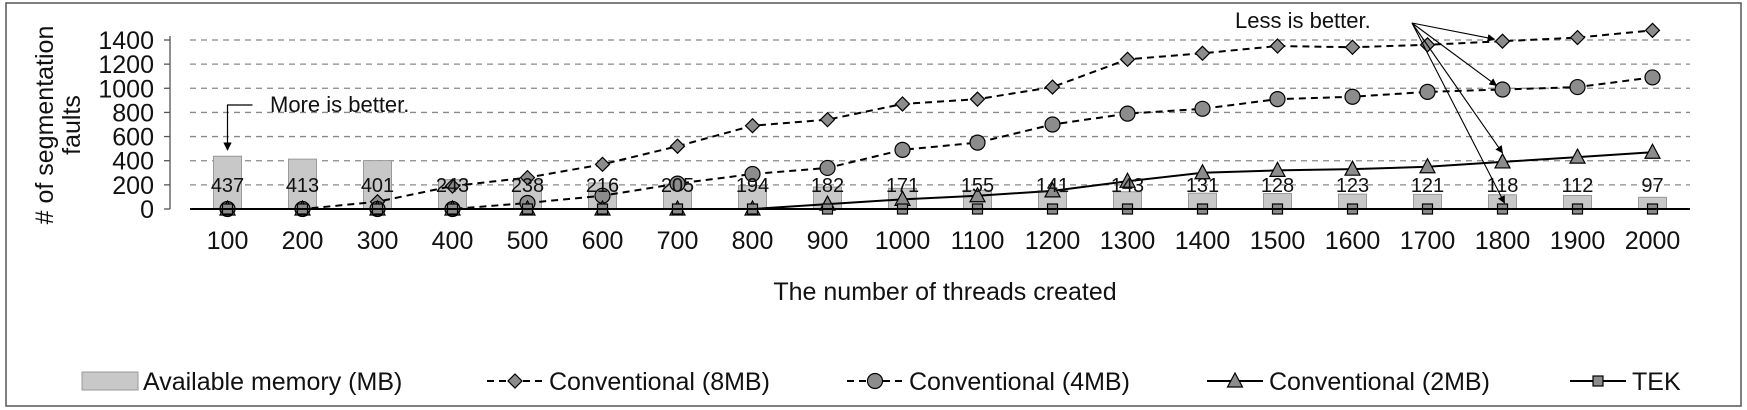 This screenshot has height=410, width=1747. Describe the element at coordinates (1053, 241) in the screenshot. I see `x-tick-label: 1200` at that location.